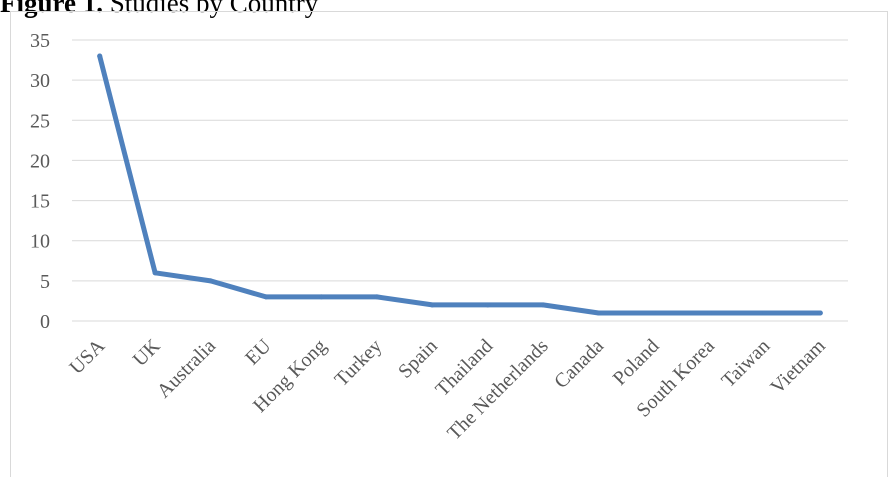 This screenshot has height=477, width=890. What do you see at coordinates (45, 322) in the screenshot?
I see `y-tick-label: 0` at bounding box center [45, 322].